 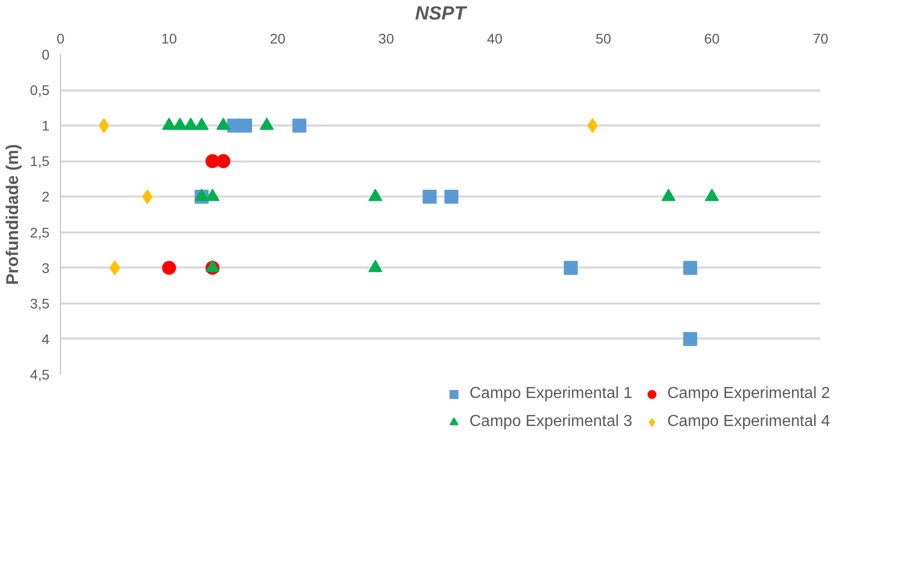 I want to click on y-axis-title: Profundidade (m), so click(x=12, y=214).